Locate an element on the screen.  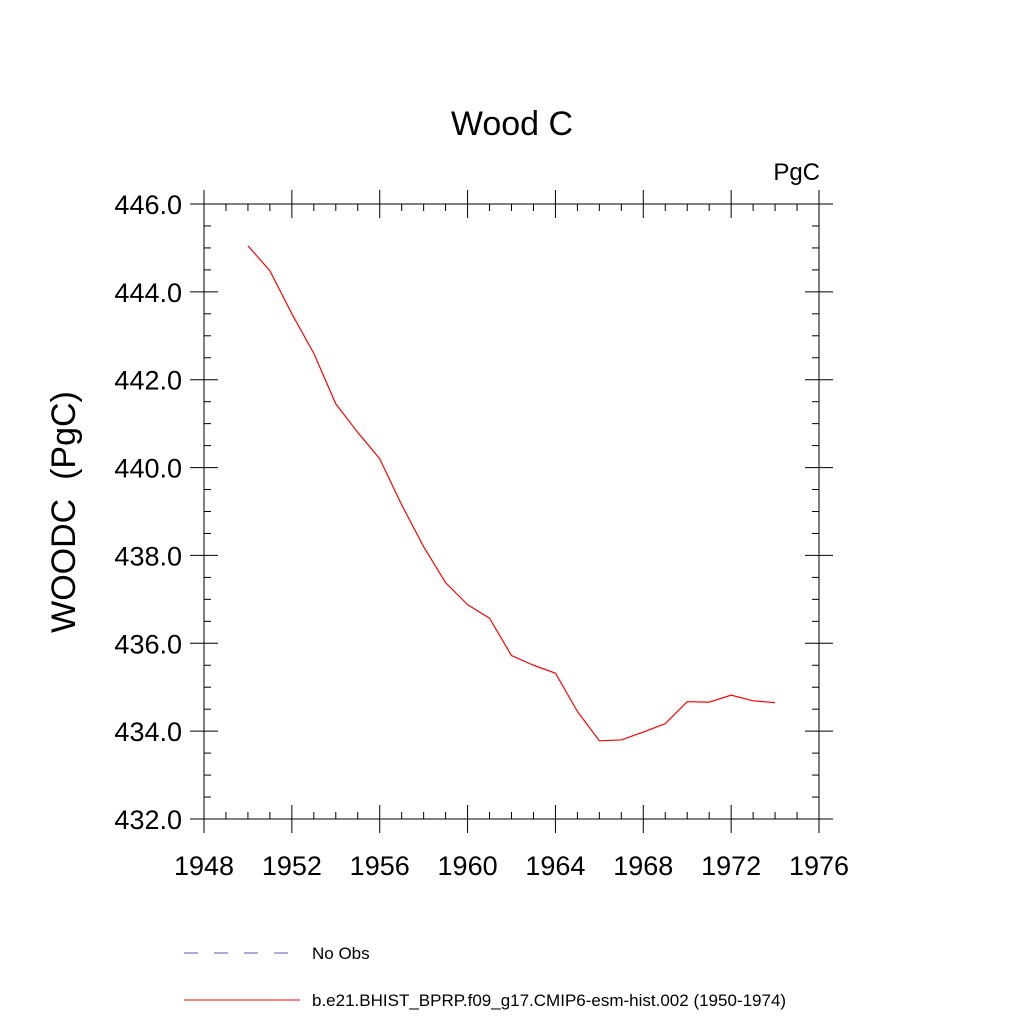
y-tick-label: 446.0 is located at coordinates (148, 205).